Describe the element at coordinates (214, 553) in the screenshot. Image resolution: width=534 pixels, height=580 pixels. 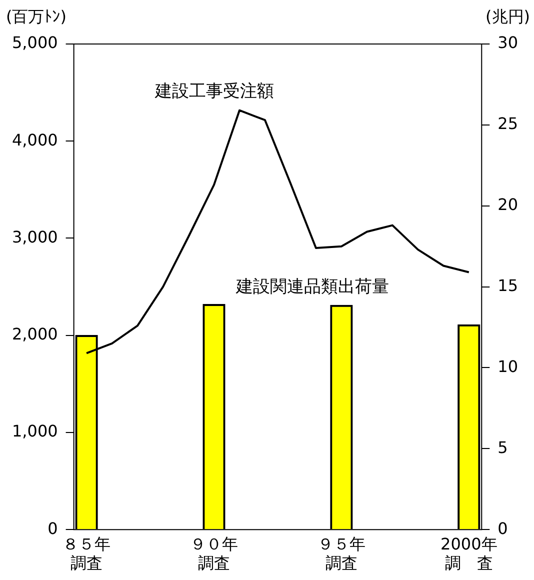
I see `x-tick-label: ９０年調査` at that location.